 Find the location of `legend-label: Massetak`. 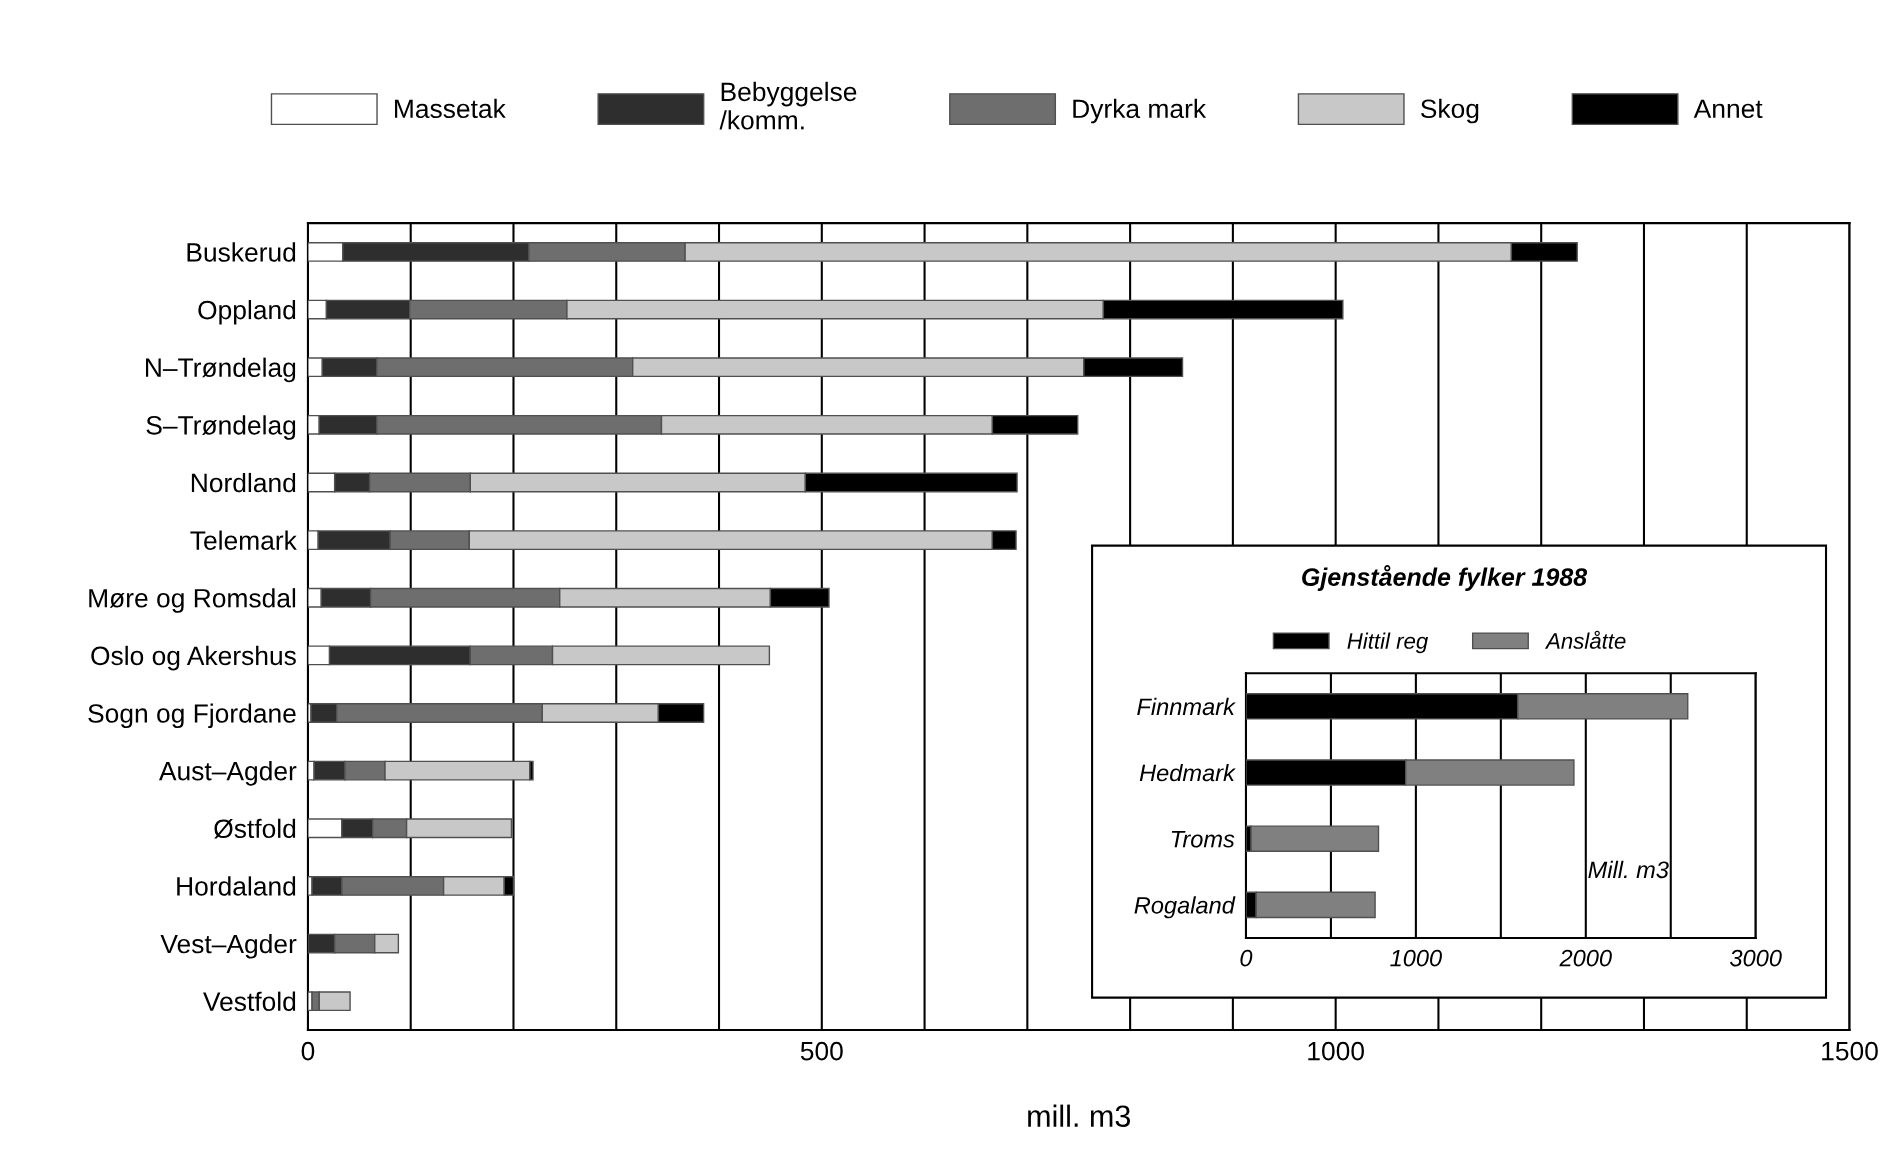

legend-label: Massetak is located at coordinates (450, 108).